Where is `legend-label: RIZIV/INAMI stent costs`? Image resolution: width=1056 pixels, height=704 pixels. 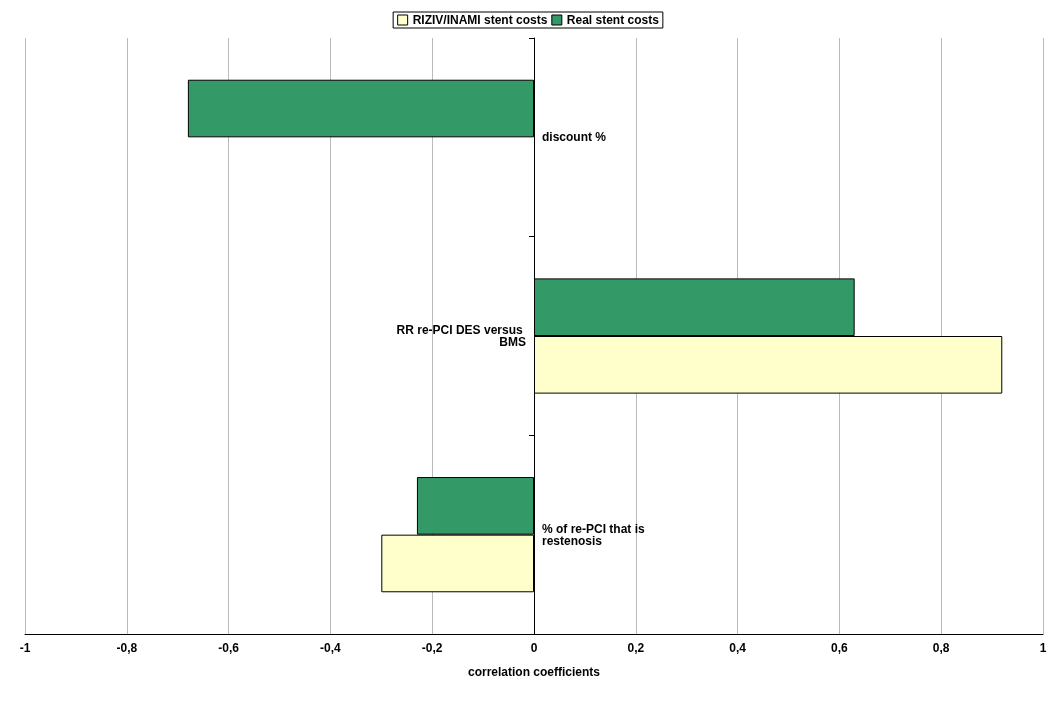 legend-label: RIZIV/INAMI stent costs is located at coordinates (480, 20).